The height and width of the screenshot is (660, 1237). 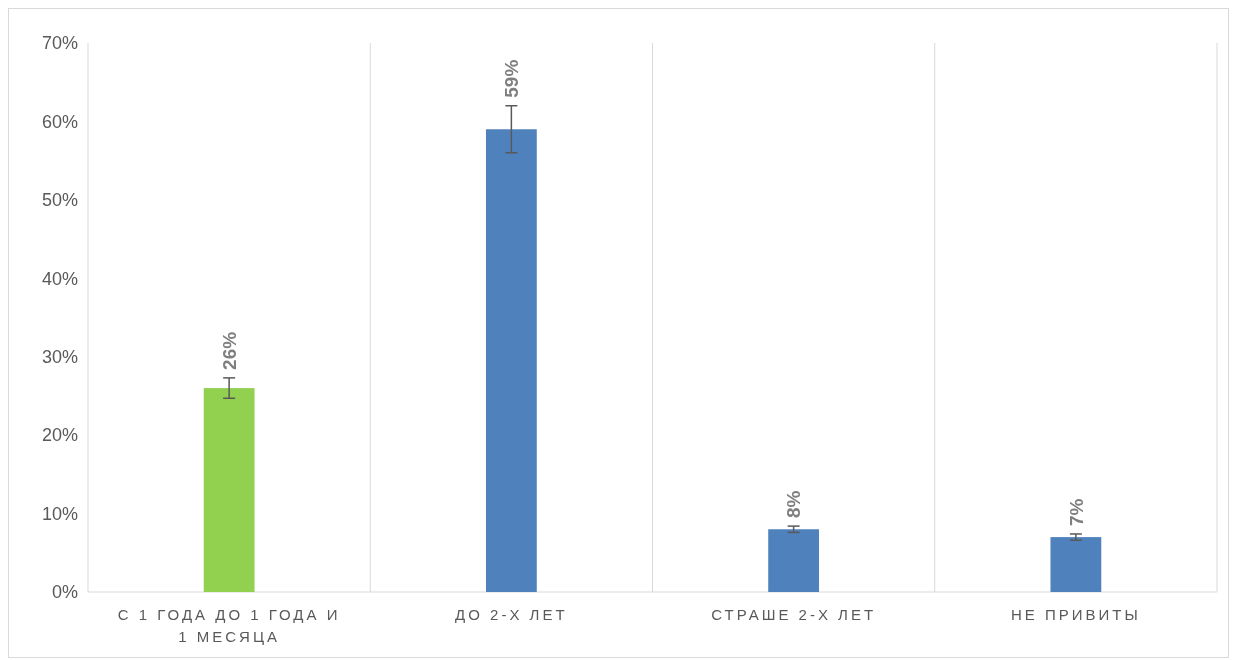 What do you see at coordinates (59, 200) in the screenshot?
I see `y-tick-label: 50%` at bounding box center [59, 200].